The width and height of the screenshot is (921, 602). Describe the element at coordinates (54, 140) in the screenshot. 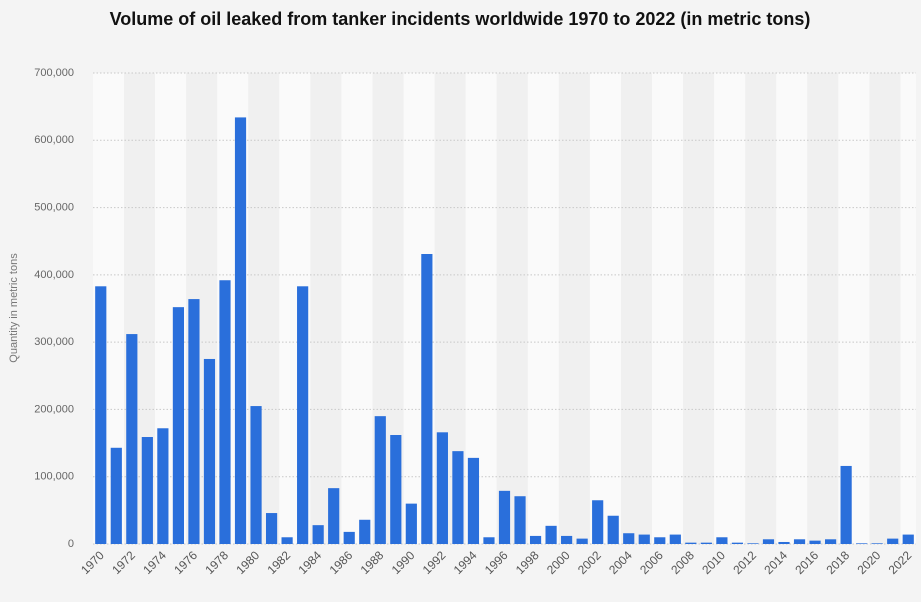

I see `y-tick-label: 600,000` at that location.